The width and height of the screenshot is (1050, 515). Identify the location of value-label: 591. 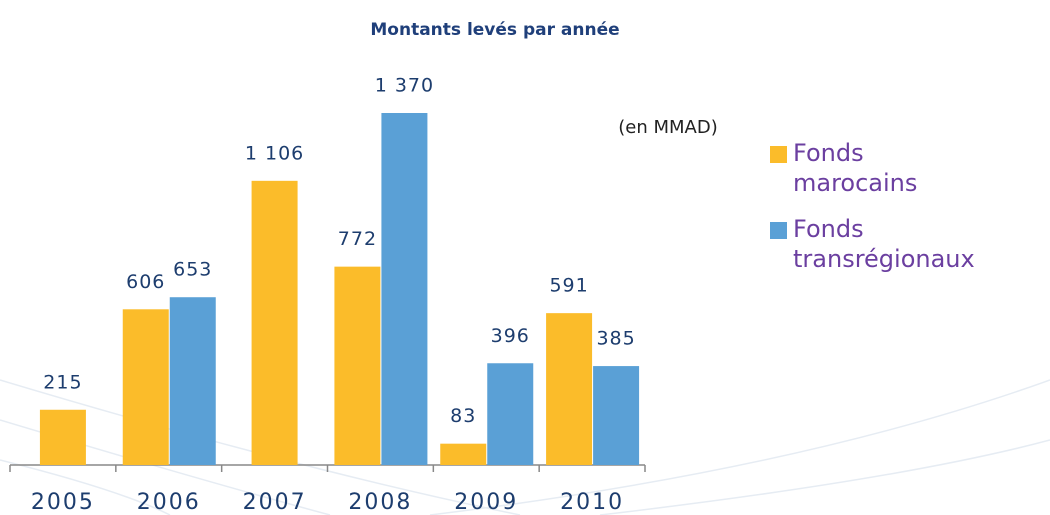
(568, 286).